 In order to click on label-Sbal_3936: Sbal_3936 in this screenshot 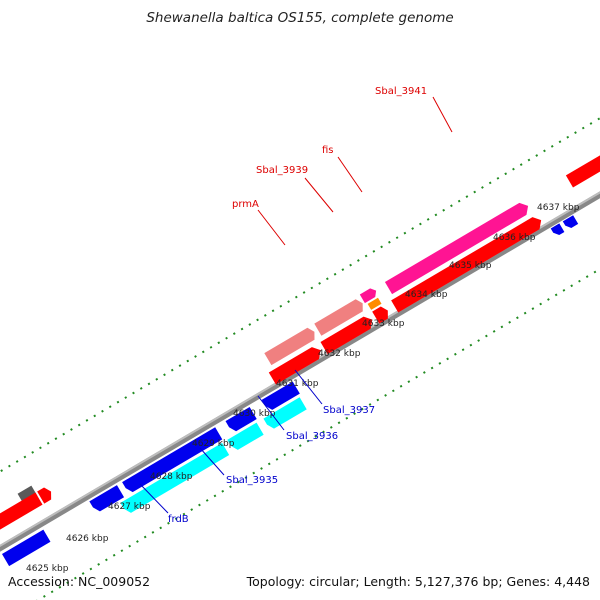, I will do `click(312, 436)`.